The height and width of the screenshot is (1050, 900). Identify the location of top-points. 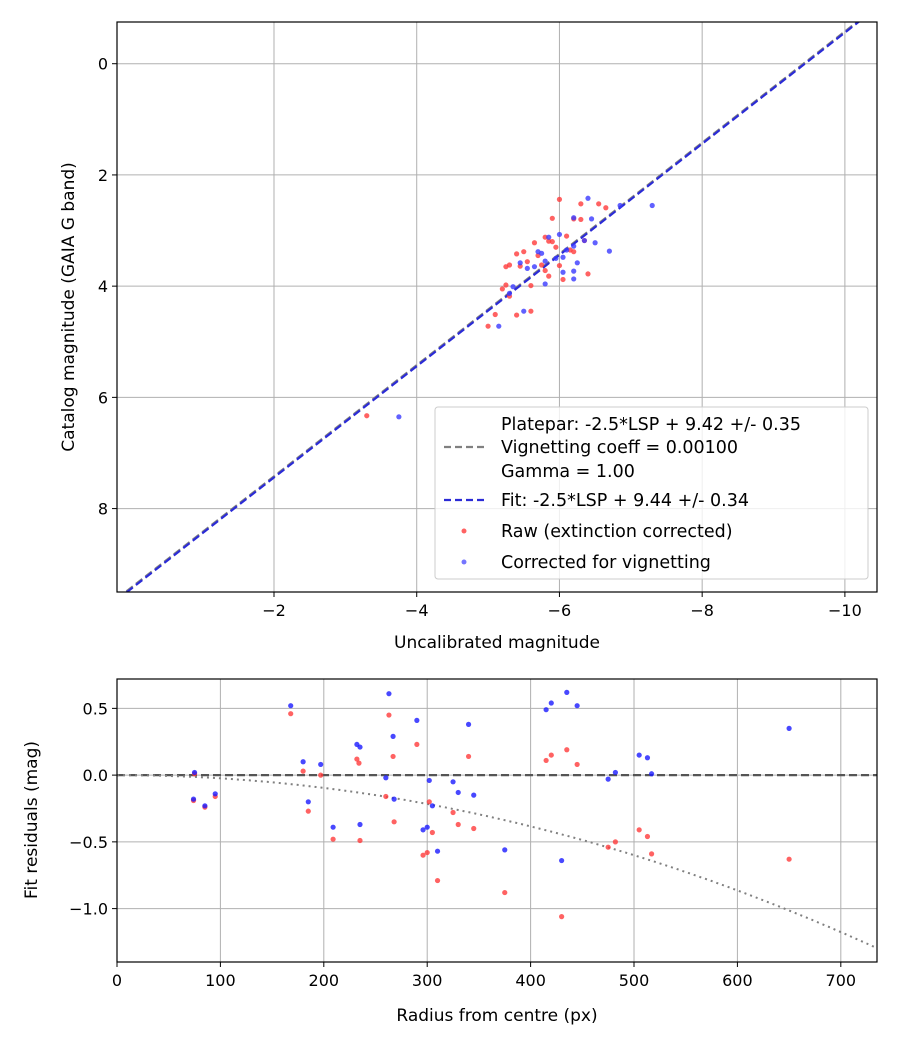
(509, 307).